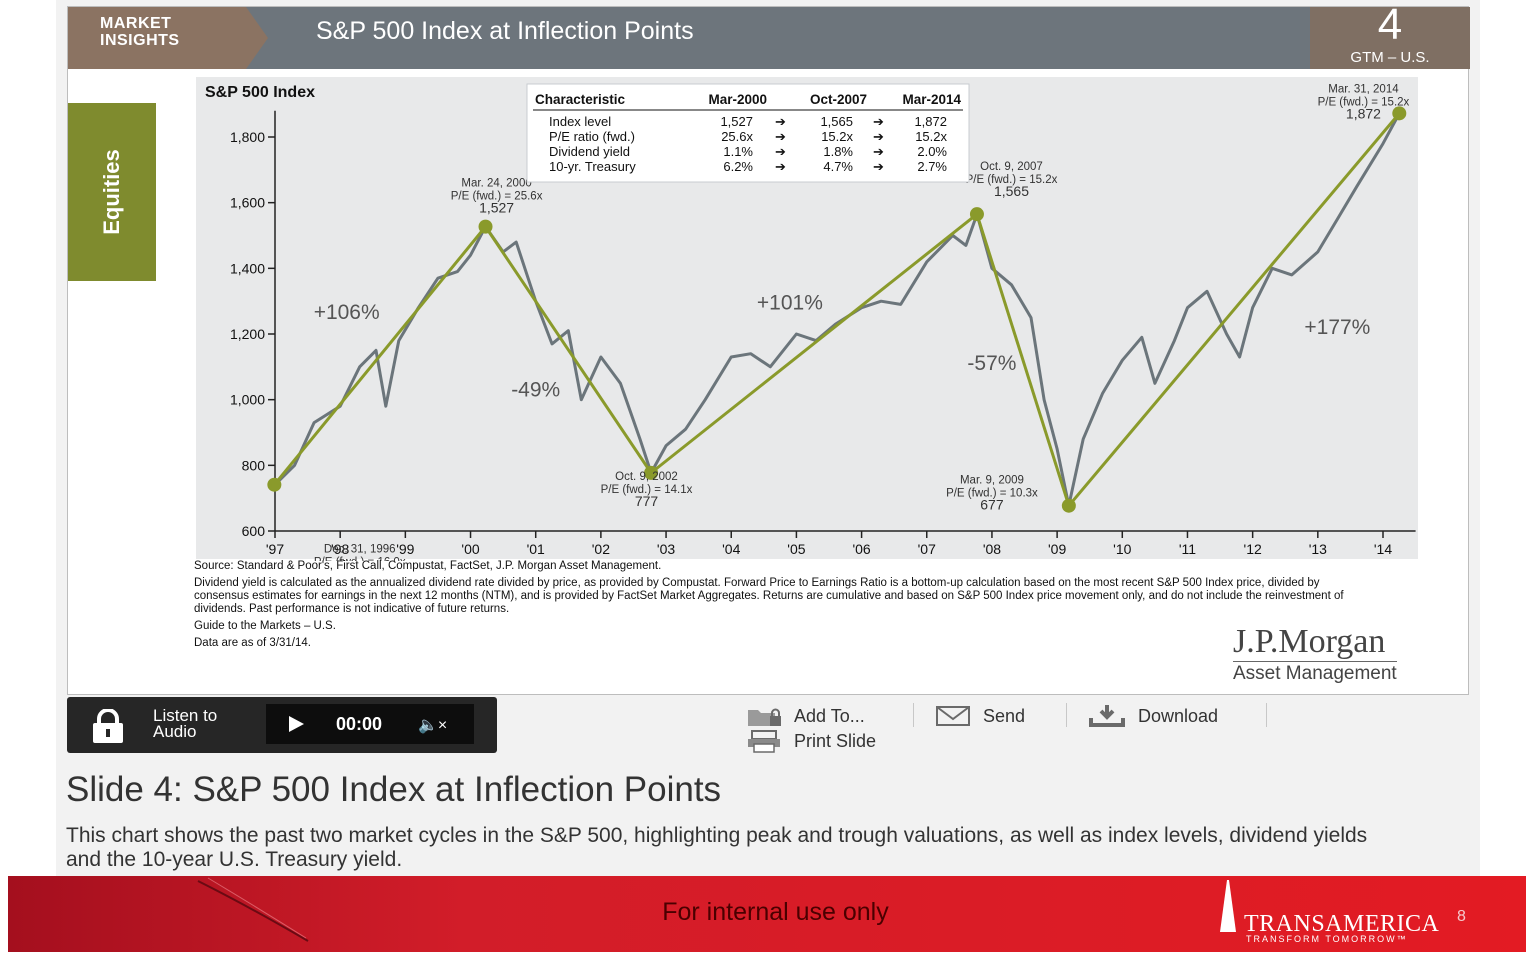 This screenshot has width=1536, height=960. I want to click on table-cell: 1,872, so click(930, 121).